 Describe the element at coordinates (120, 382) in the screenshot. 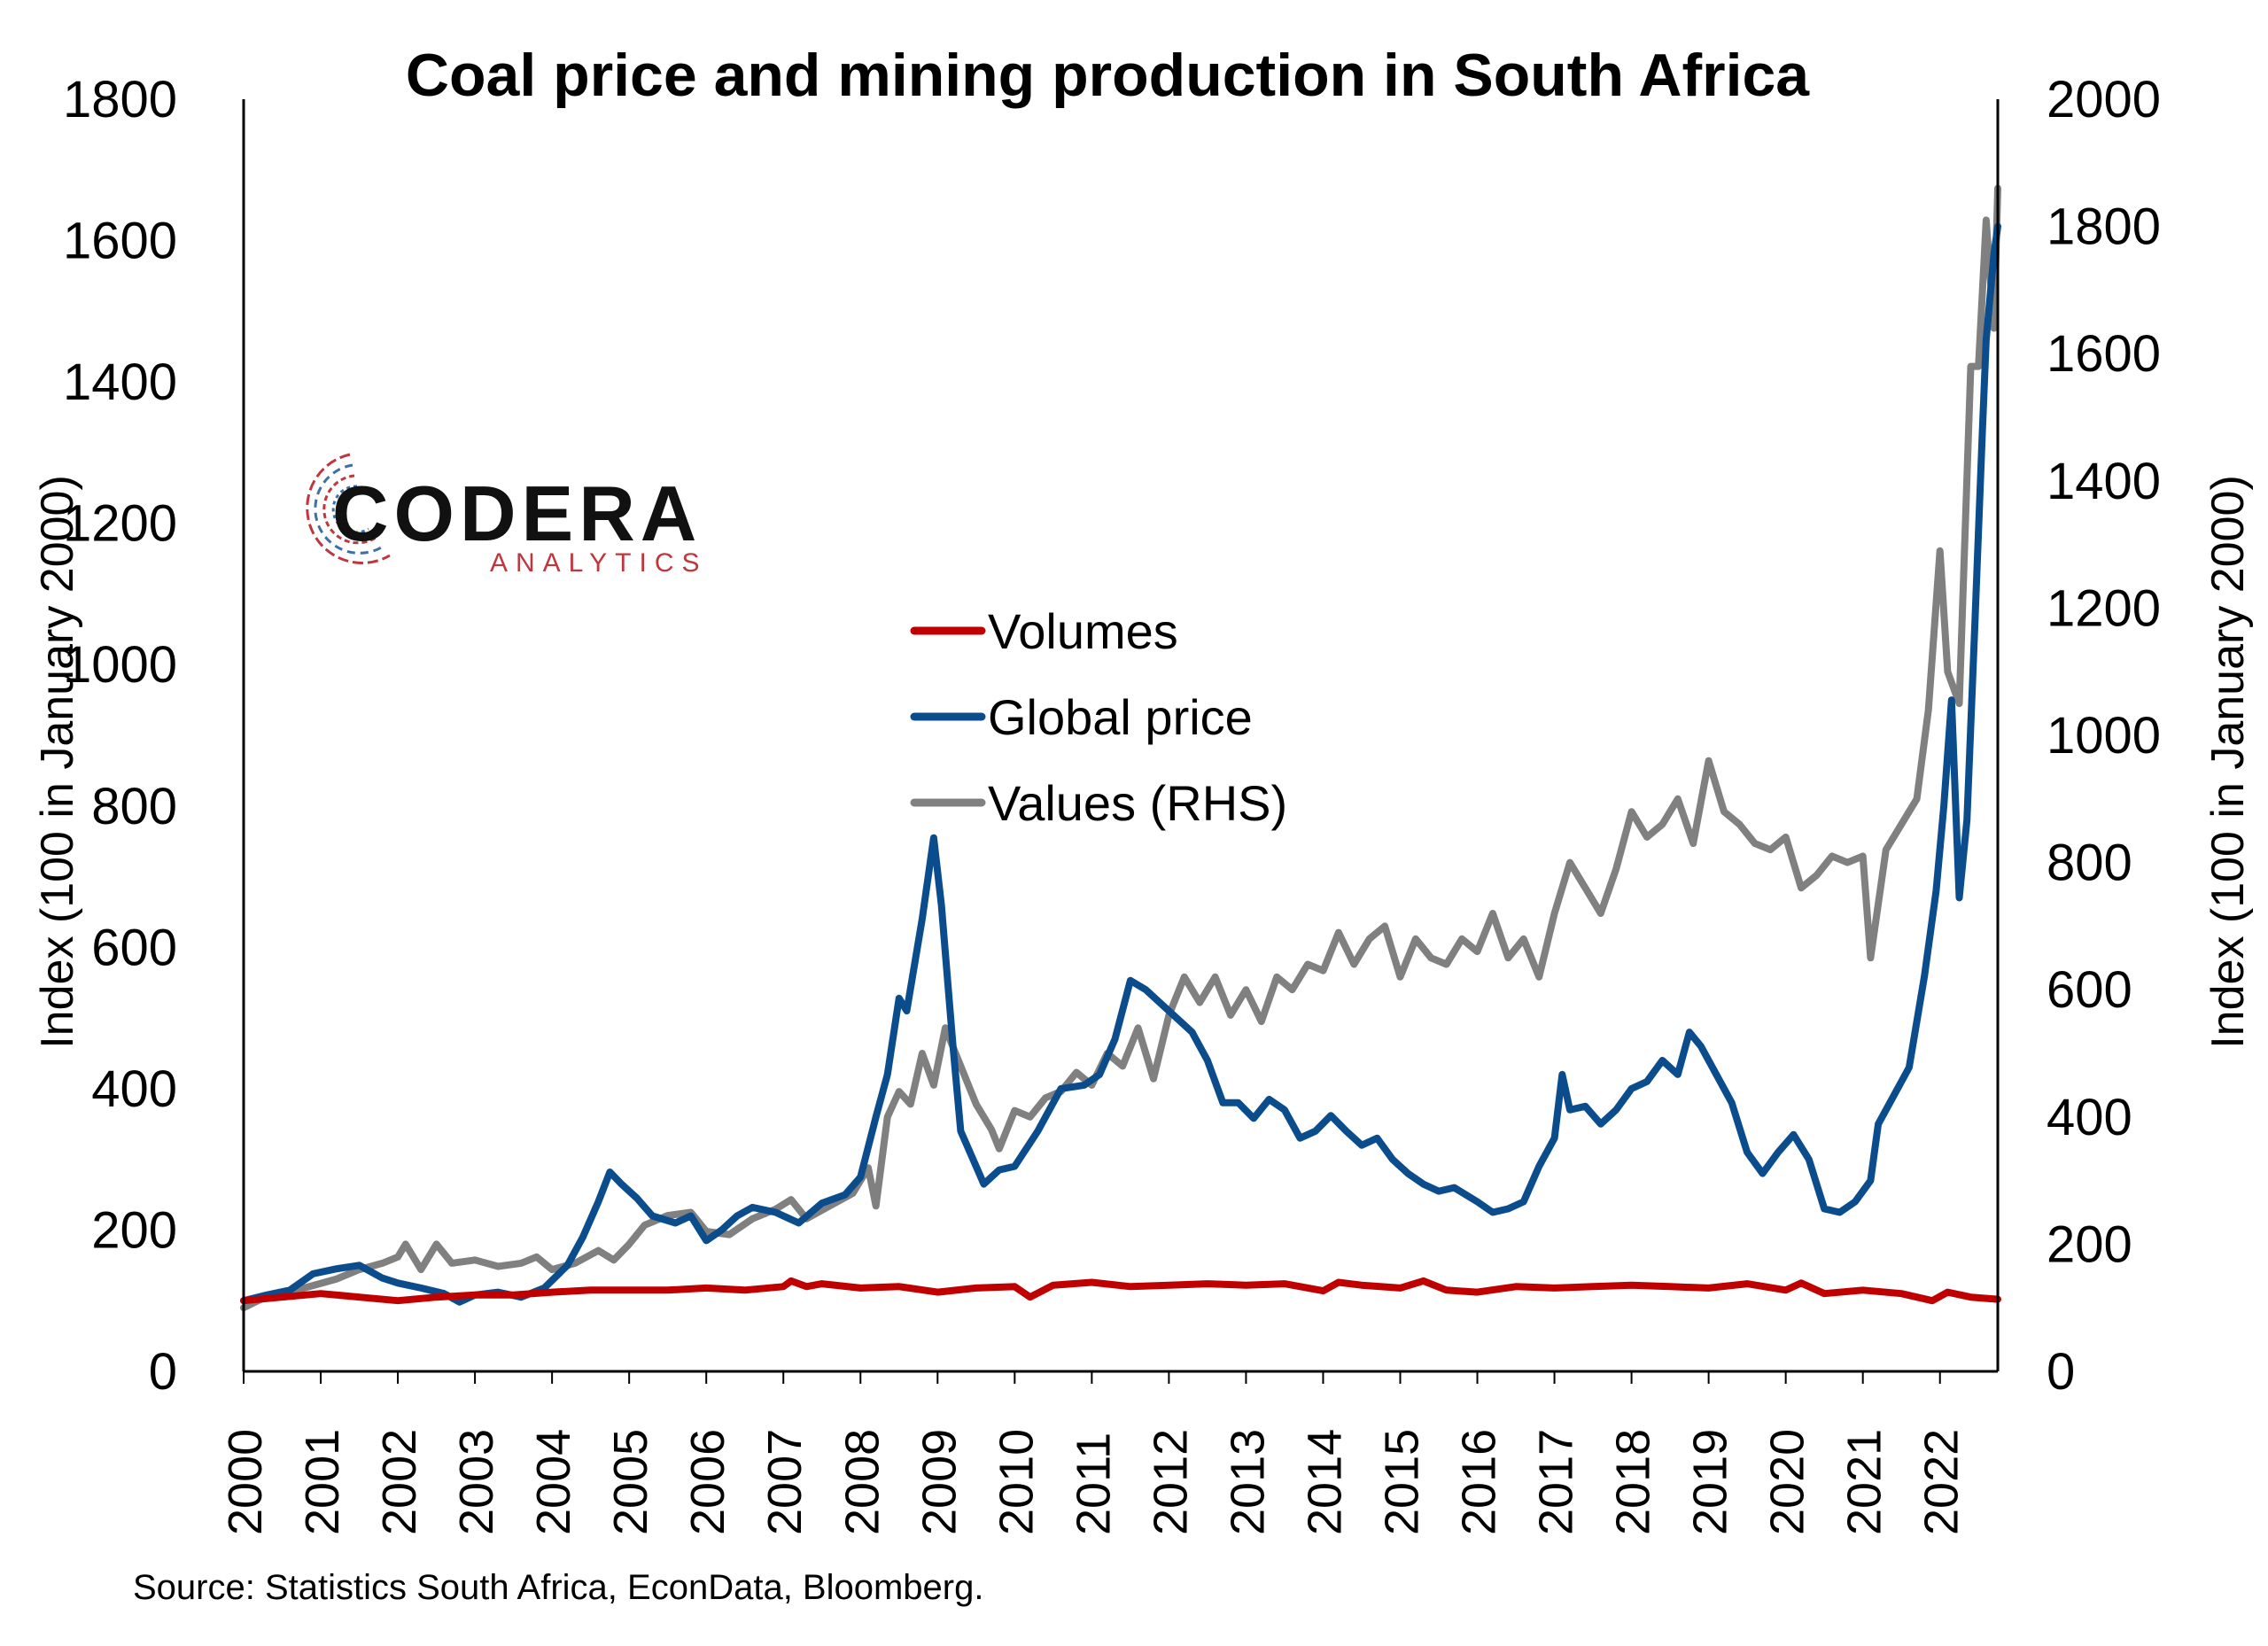

I see `y-left-tick-label: 1400` at that location.